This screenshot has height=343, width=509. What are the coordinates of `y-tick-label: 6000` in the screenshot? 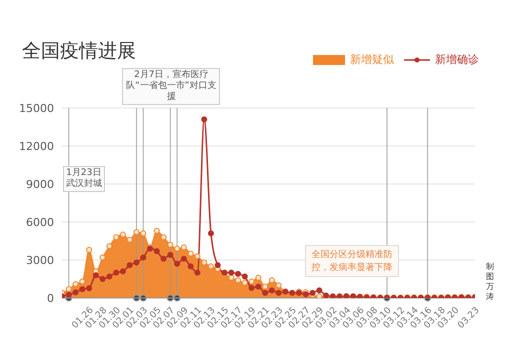 It's located at (40, 222).